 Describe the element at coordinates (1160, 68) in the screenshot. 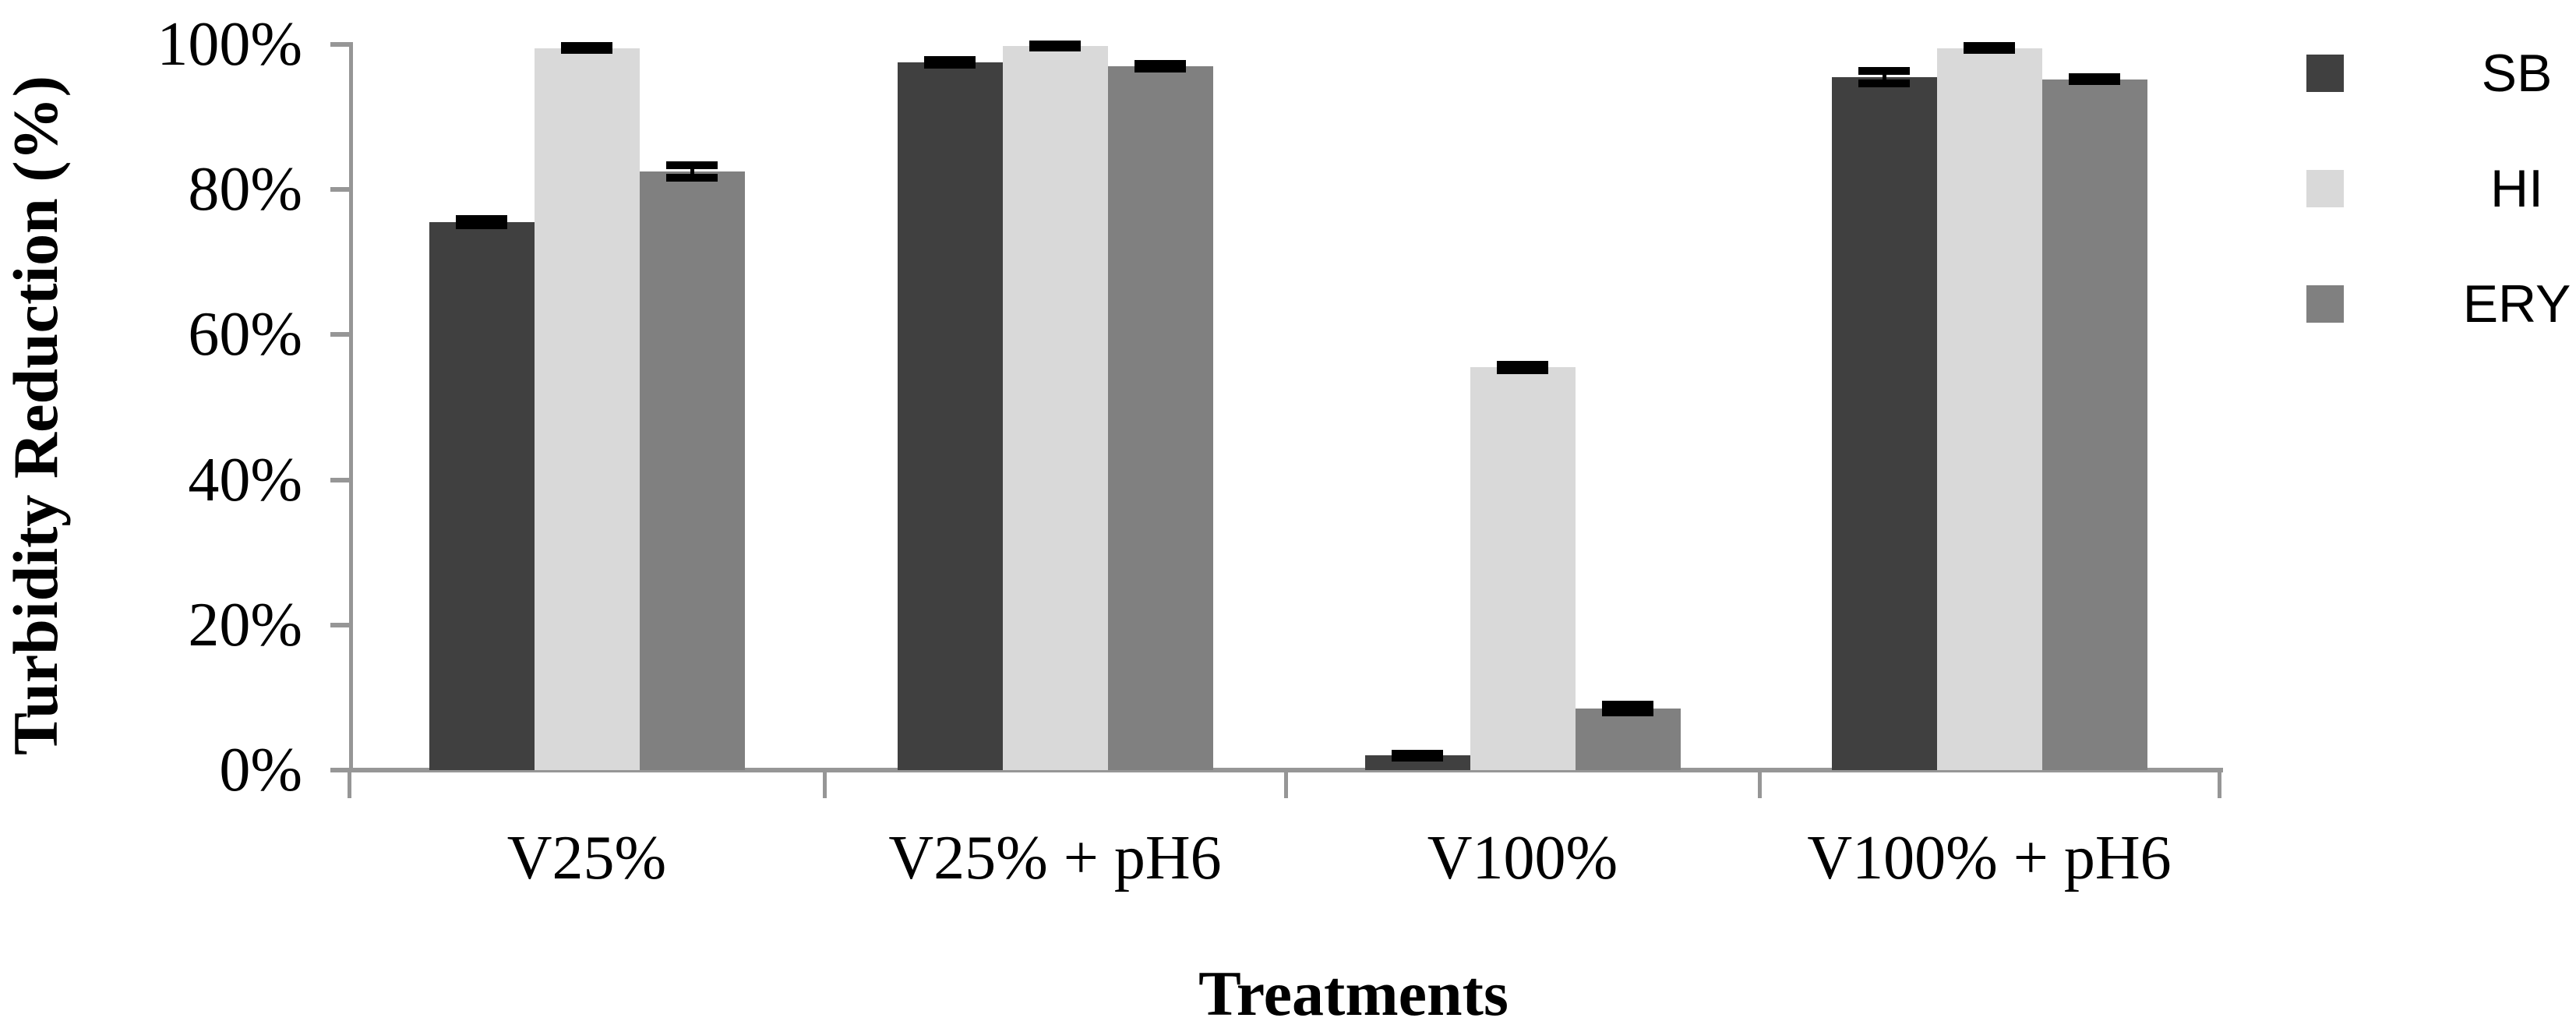

I see `errorbar-cap-bottom-ery-g2` at that location.